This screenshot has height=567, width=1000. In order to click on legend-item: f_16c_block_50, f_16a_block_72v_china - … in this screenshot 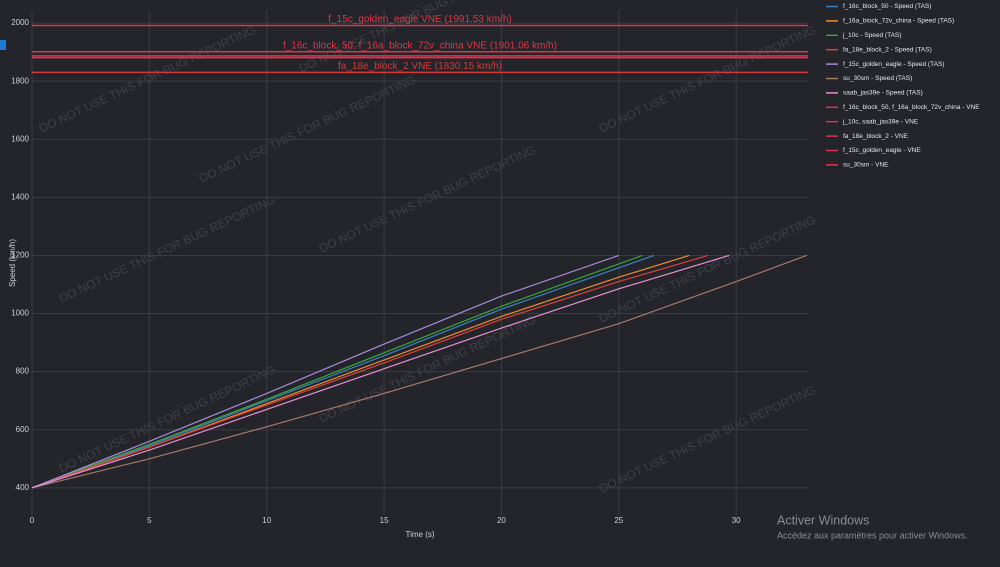, I will do `click(903, 107)`.